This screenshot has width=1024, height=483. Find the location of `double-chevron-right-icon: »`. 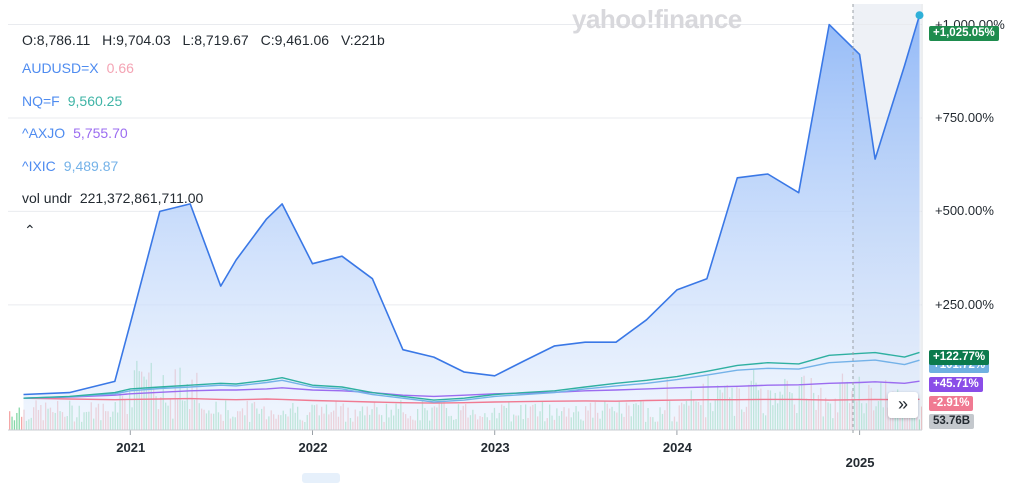

double-chevron-right-icon: » is located at coordinates (903, 405).